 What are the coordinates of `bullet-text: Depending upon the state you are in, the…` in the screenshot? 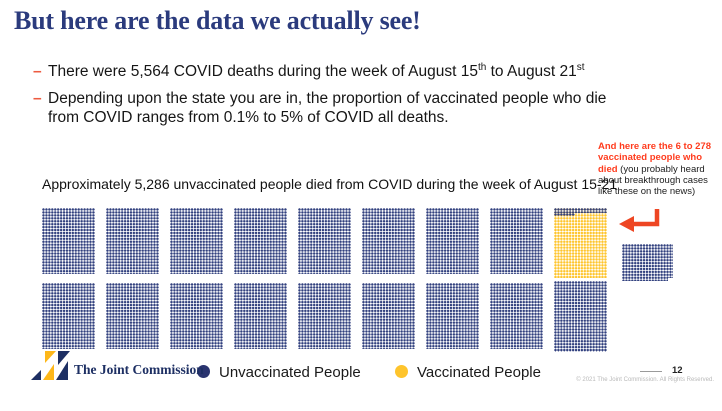 It's located at (327, 108).